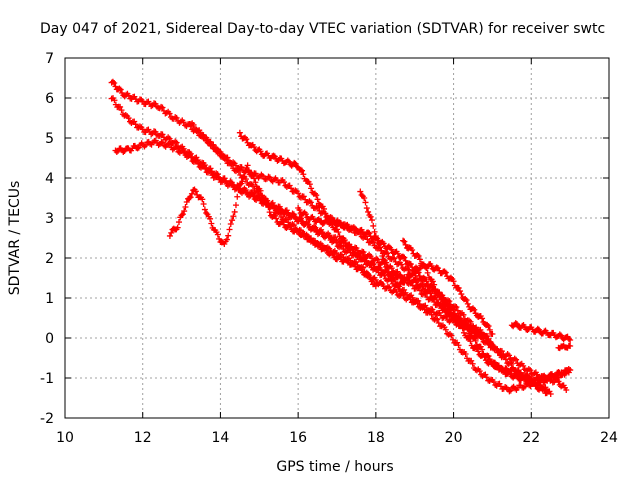 Image resolution: width=640 pixels, height=480 pixels. Describe the element at coordinates (49, 139) in the screenshot. I see `y-tick-label: 5` at that location.